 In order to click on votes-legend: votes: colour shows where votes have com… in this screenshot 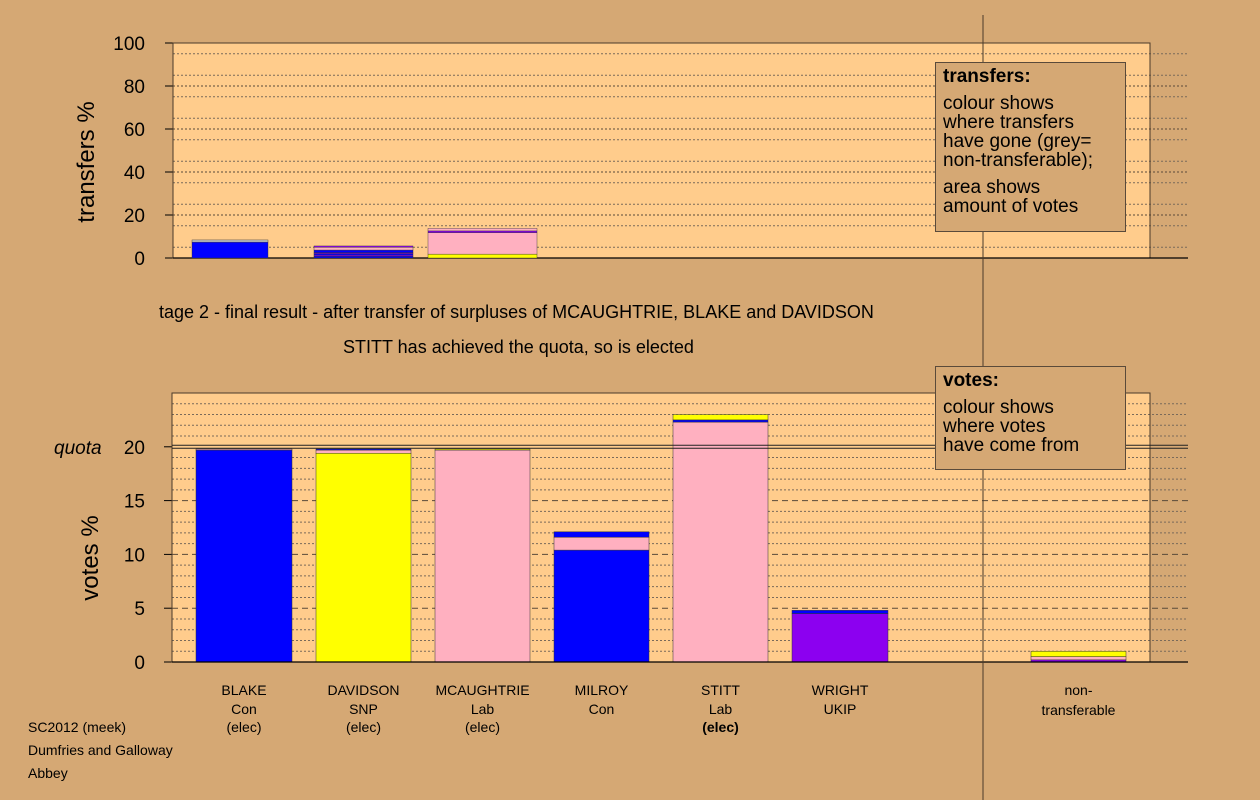, I will do `click(1030, 418)`.